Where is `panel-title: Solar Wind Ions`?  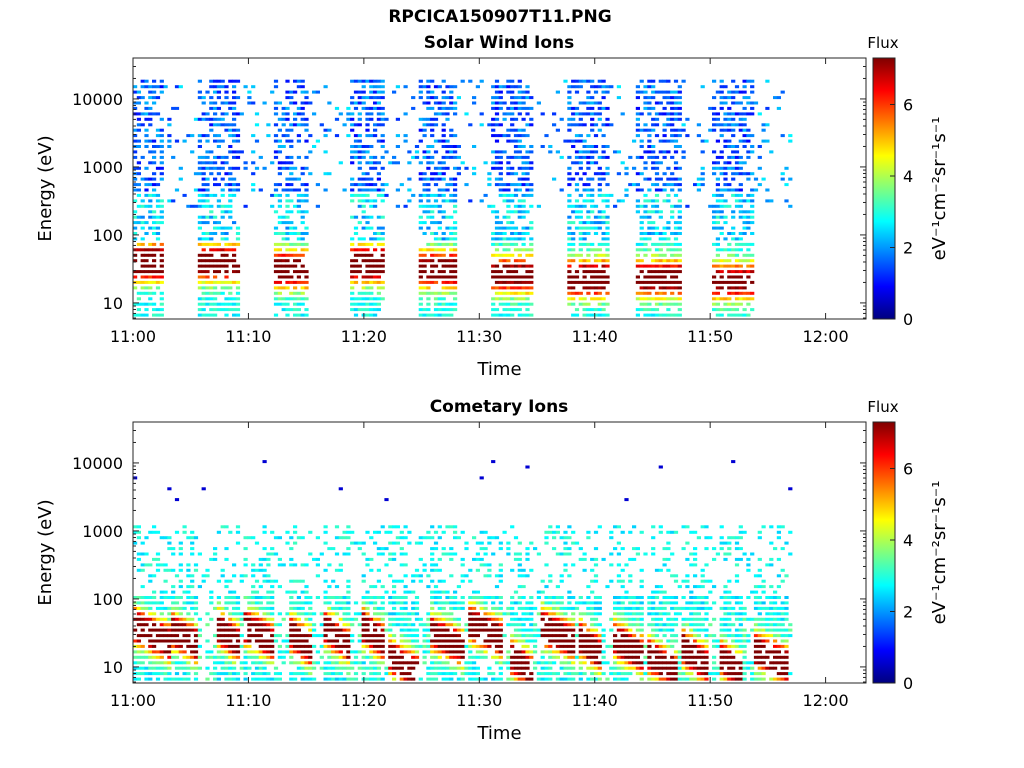
panel-title: Solar Wind Ions is located at coordinates (499, 43).